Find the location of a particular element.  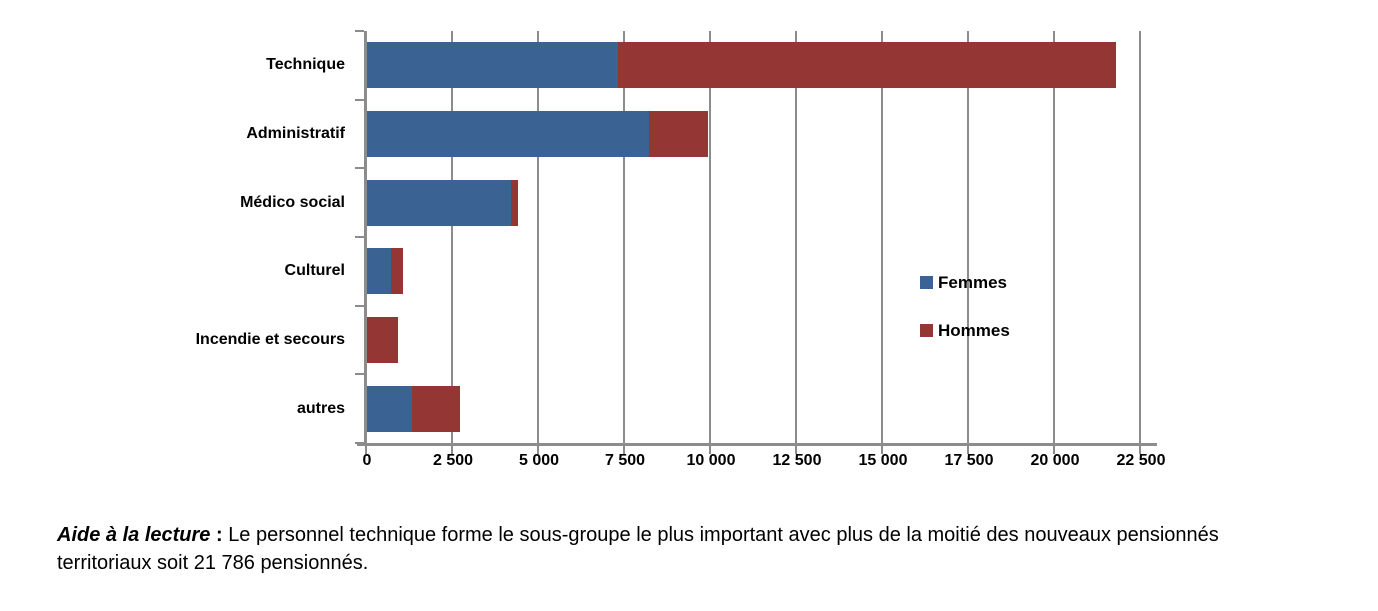

legend-item-hommes: Hommes is located at coordinates (965, 330).